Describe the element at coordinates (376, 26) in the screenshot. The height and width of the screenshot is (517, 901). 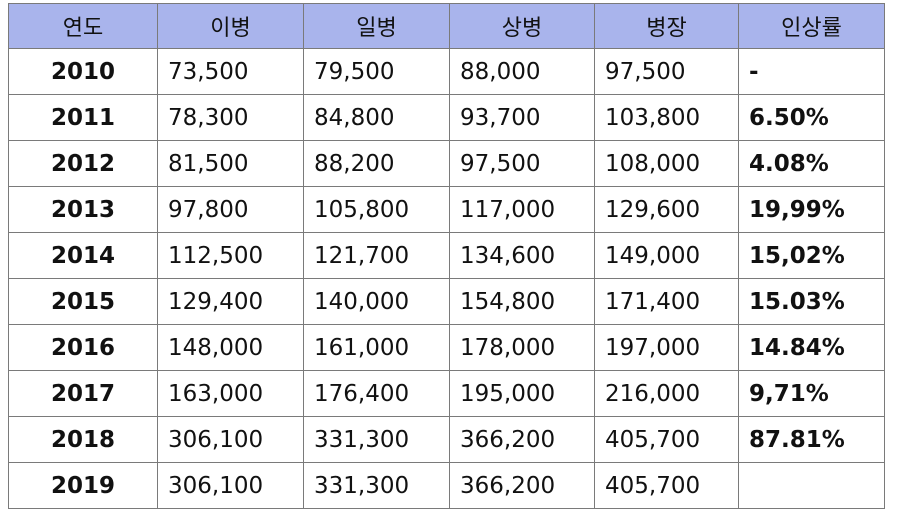
I see `header-private-first-class: 일병` at that location.